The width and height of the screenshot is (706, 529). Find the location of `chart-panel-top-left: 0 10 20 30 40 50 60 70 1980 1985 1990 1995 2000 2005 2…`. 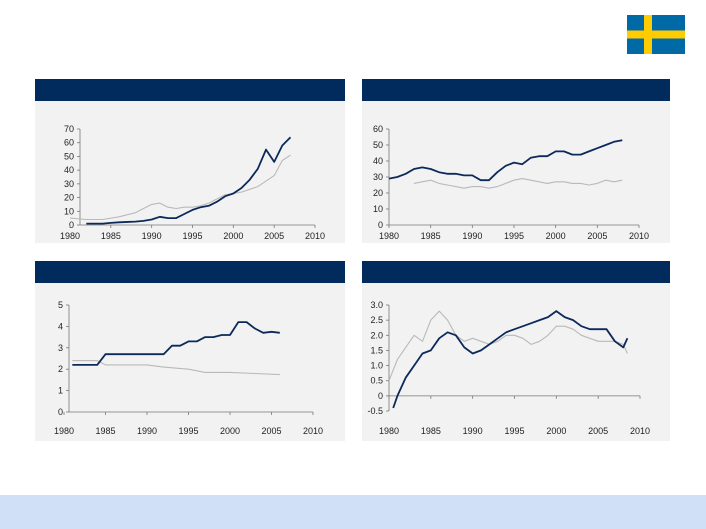

chart-panel-top-left: 0 10 20 30 40 50 60 70 1980 1985 1990 1995 2000 2005 2… is located at coordinates (190, 161).